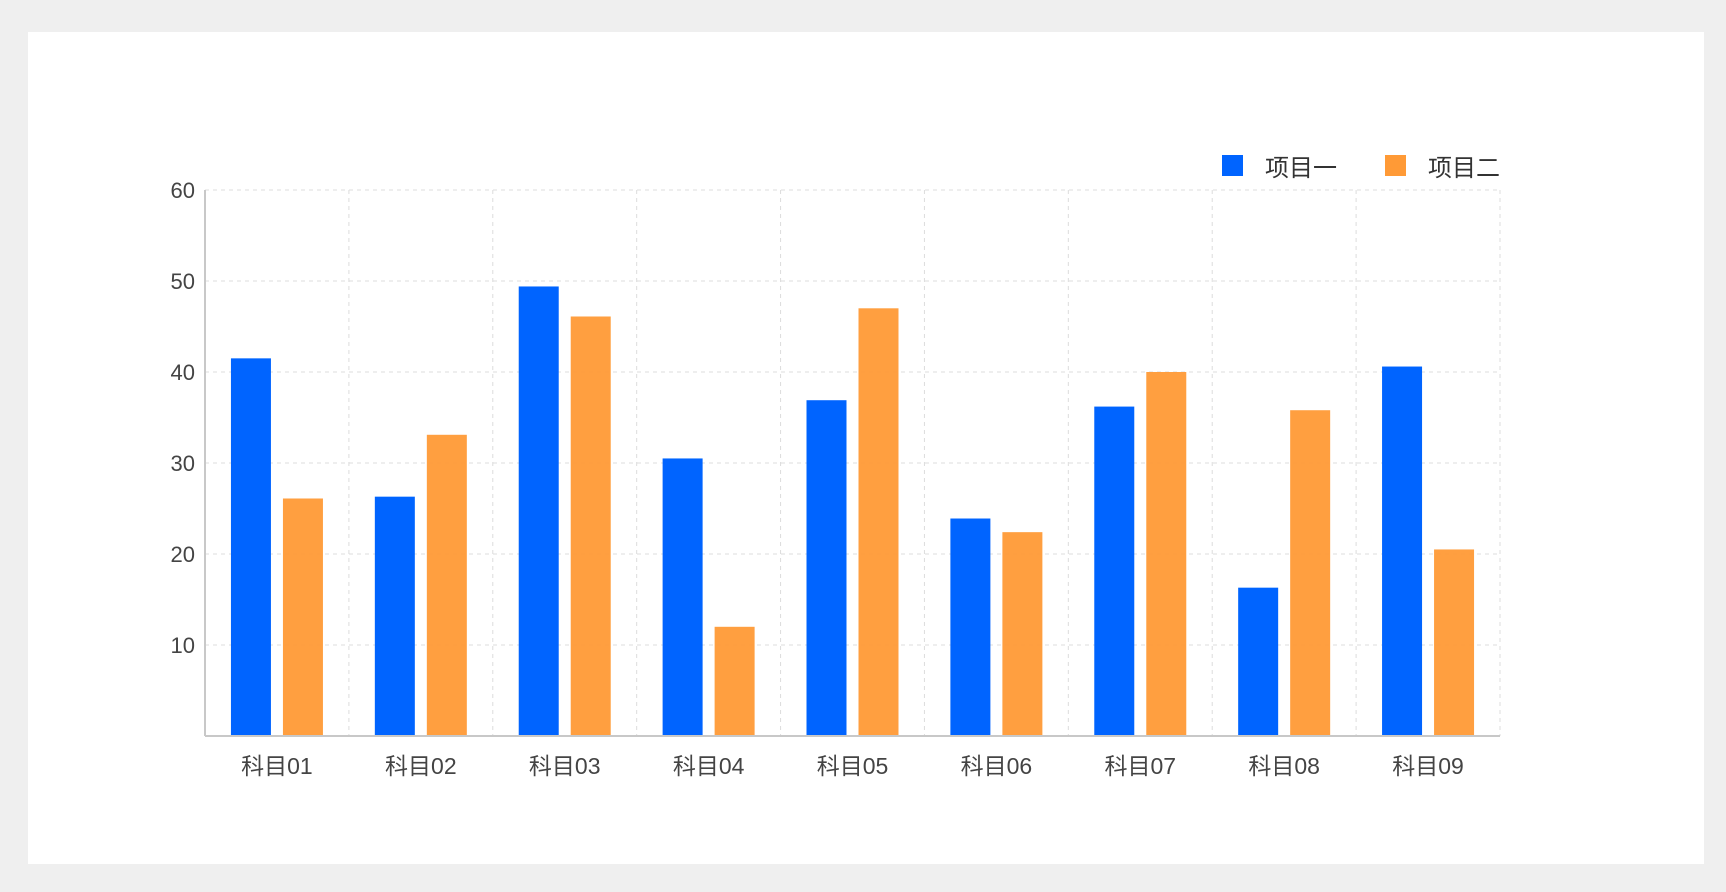  What do you see at coordinates (1301, 168) in the screenshot?
I see `legend-label-series-1: 项目一` at bounding box center [1301, 168].